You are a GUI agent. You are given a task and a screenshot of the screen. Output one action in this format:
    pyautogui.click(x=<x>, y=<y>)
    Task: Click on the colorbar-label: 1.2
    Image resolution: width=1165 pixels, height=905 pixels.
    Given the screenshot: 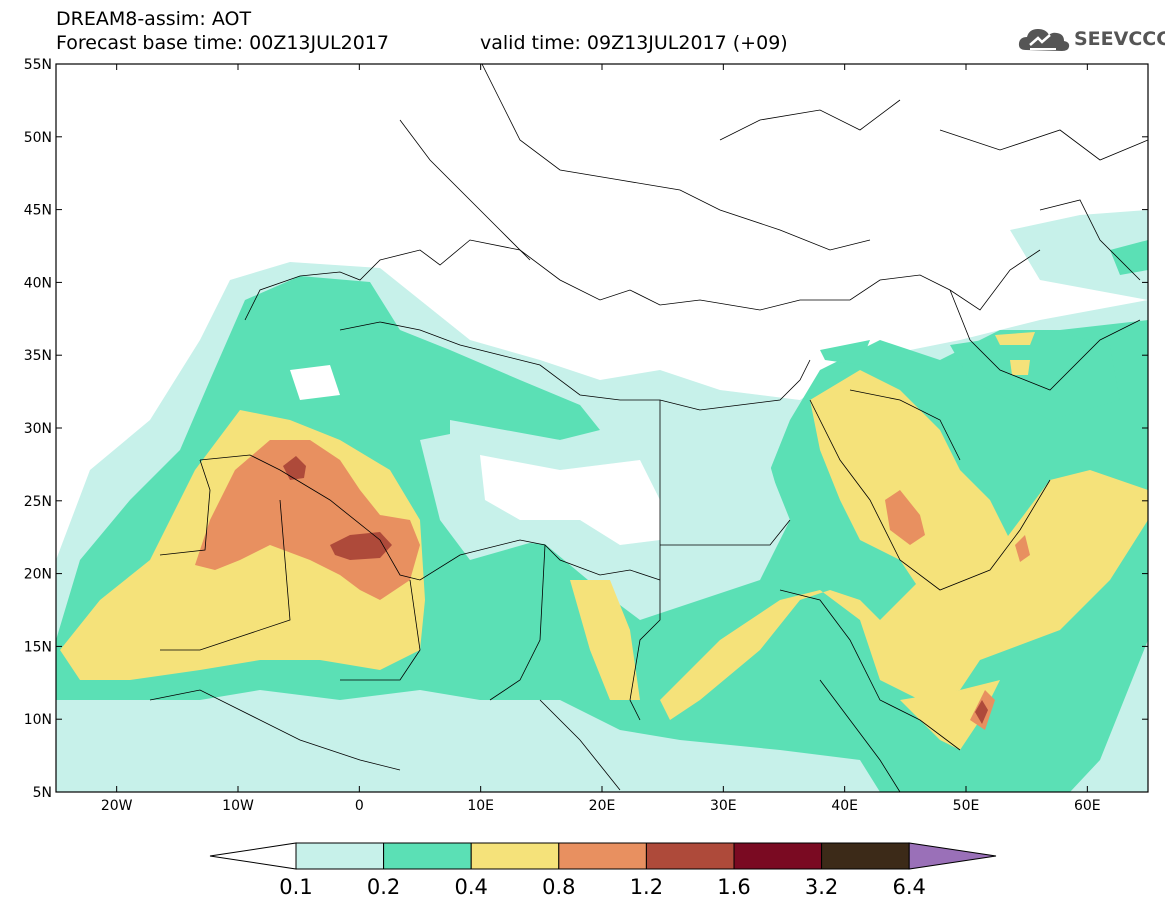 What is the action you would take?
    pyautogui.click(x=646, y=887)
    